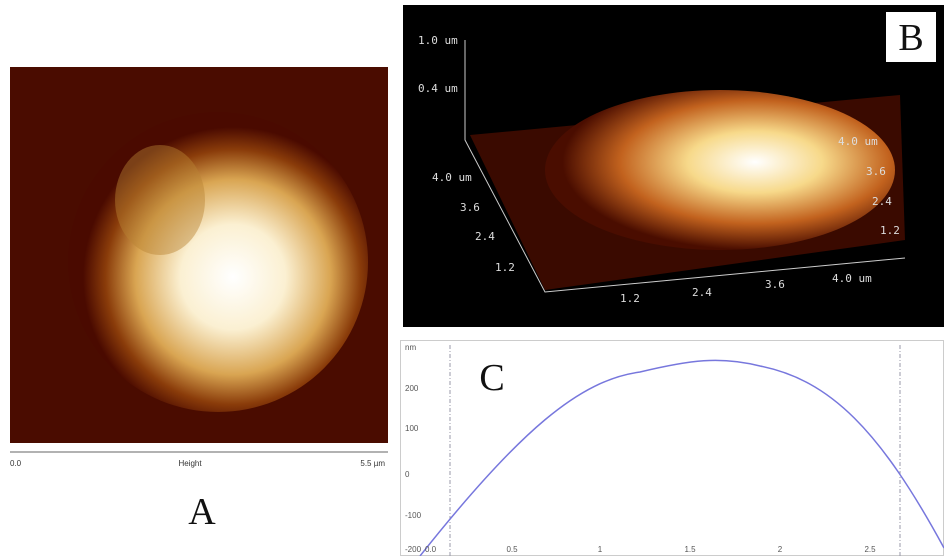 The height and width of the screenshot is (556, 944). Describe the element at coordinates (438, 40) in the screenshot. I see `z-label: 1.0 um` at that location.